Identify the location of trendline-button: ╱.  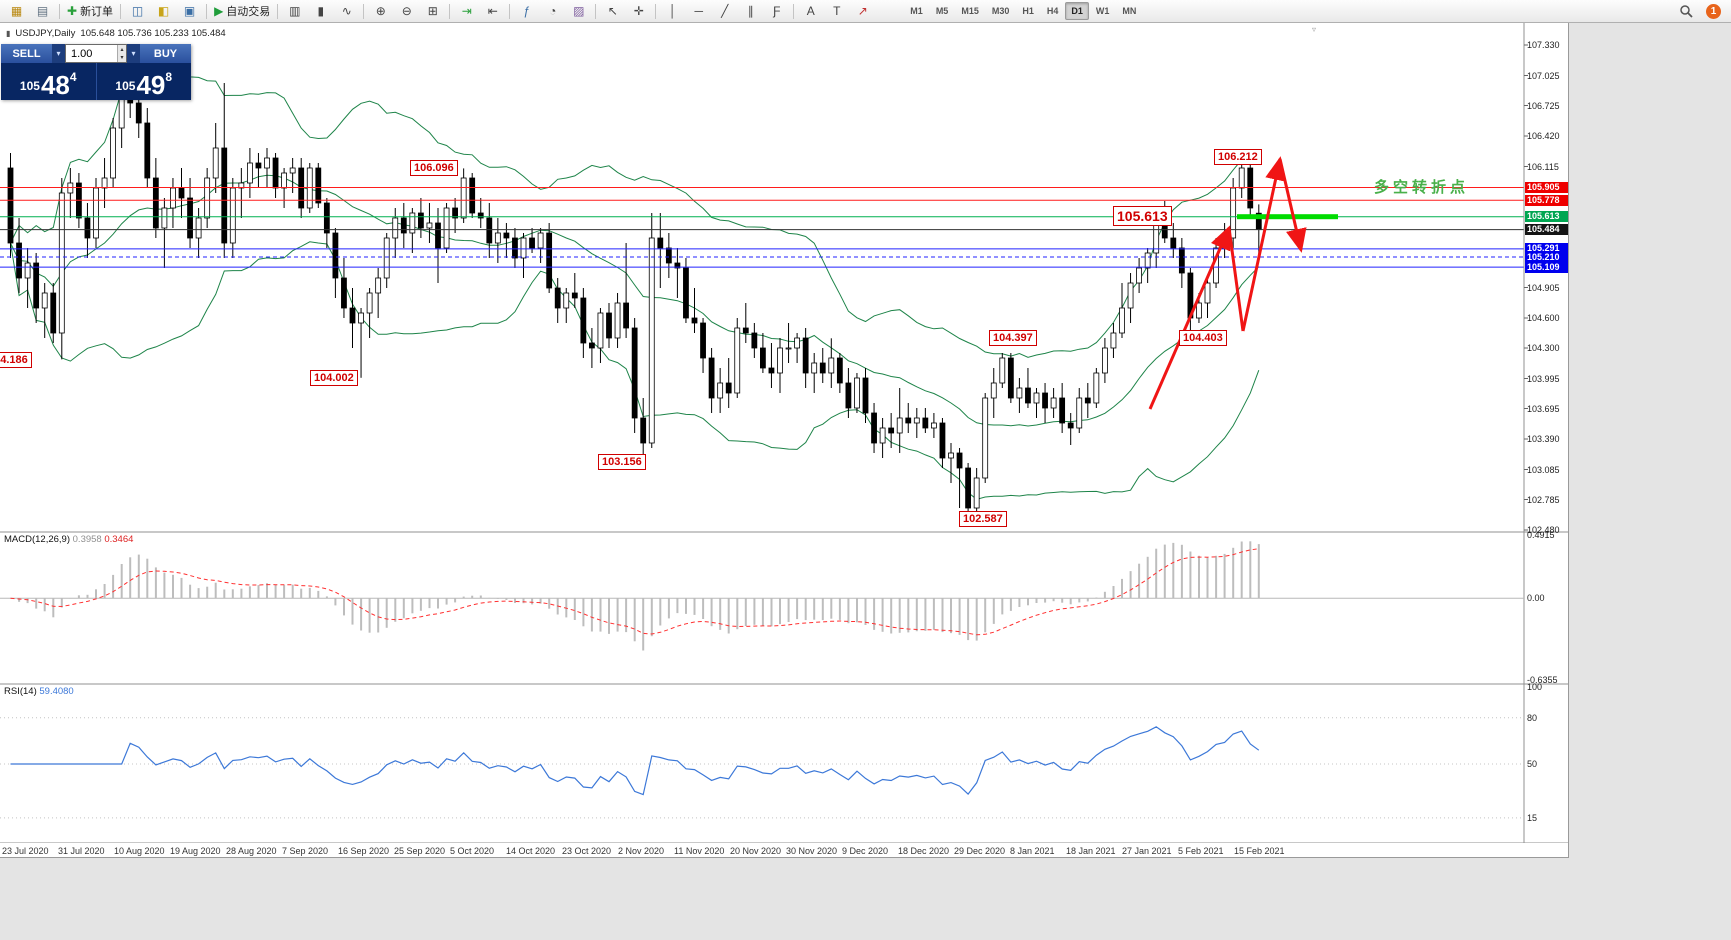
(724, 11).